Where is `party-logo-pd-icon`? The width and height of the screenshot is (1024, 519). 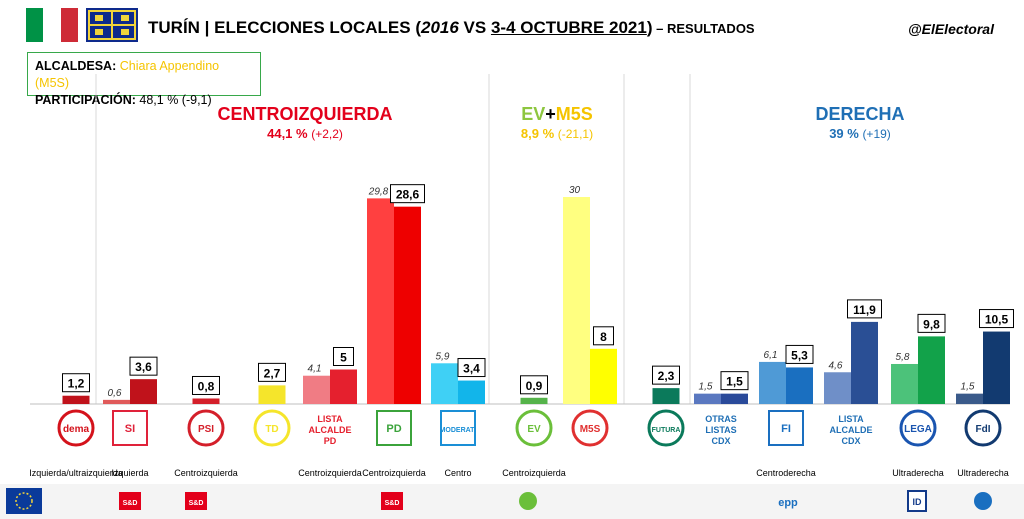
party-logo-pd-icon is located at coordinates (394, 428).